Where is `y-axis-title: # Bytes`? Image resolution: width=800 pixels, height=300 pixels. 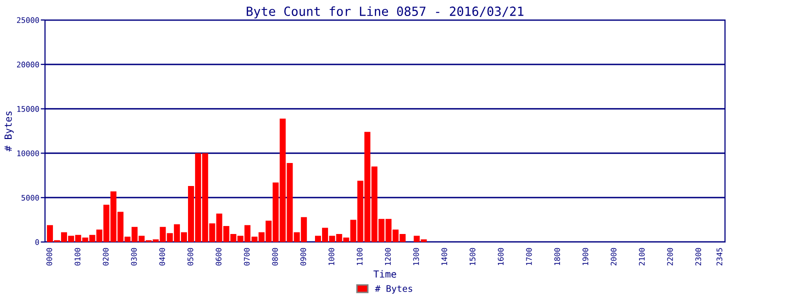
y-axis-title: # Bytes is located at coordinates (9, 131).